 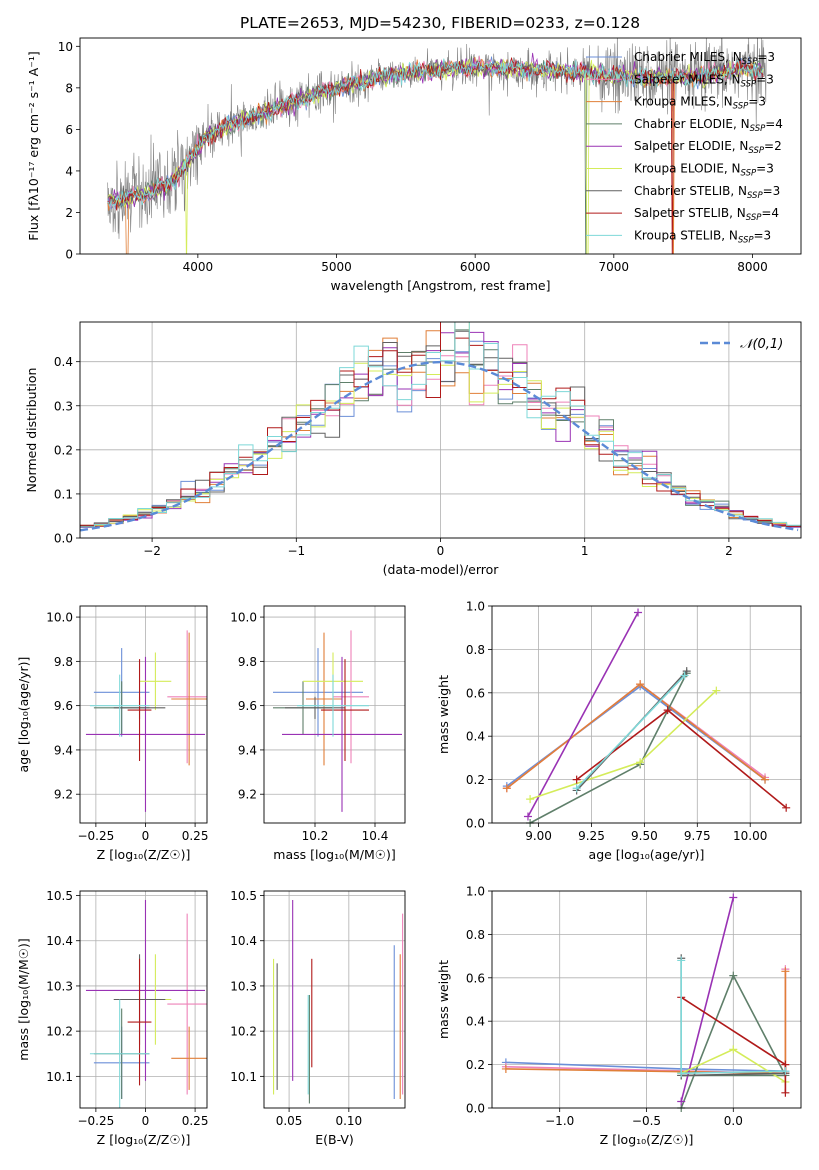 What do you see at coordinates (647, 854) in the screenshot?
I see `x-axis-label: age [log₁₀(age/yr)]` at bounding box center [647, 854].